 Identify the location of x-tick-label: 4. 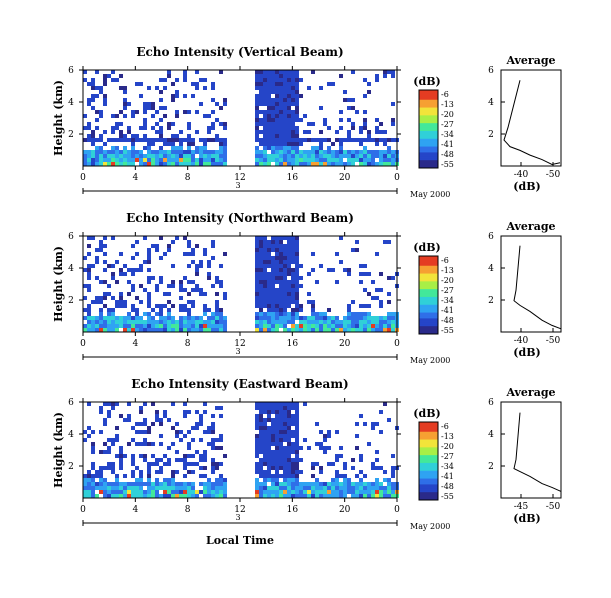
(135, 178).